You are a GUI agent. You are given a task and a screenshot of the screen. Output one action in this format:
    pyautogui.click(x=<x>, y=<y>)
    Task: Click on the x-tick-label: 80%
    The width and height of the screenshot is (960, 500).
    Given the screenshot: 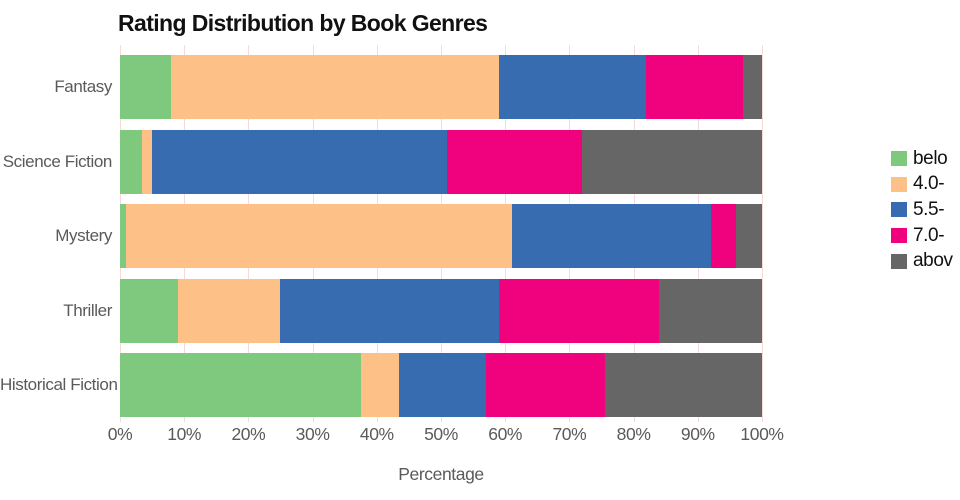 What is the action you would take?
    pyautogui.click(x=633, y=434)
    